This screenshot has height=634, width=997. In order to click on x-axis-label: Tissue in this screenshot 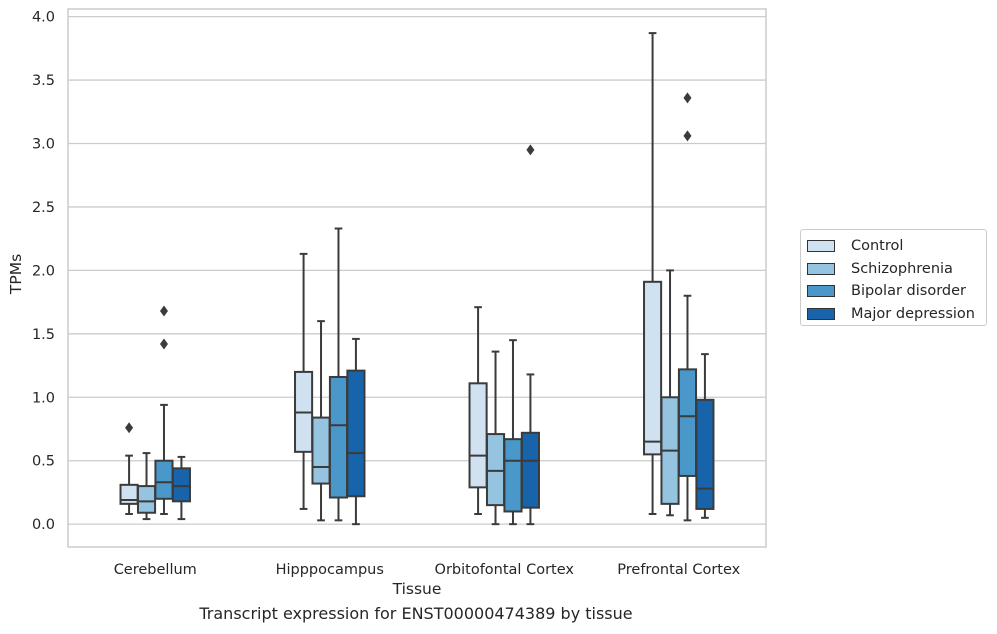, I will do `click(417, 589)`.